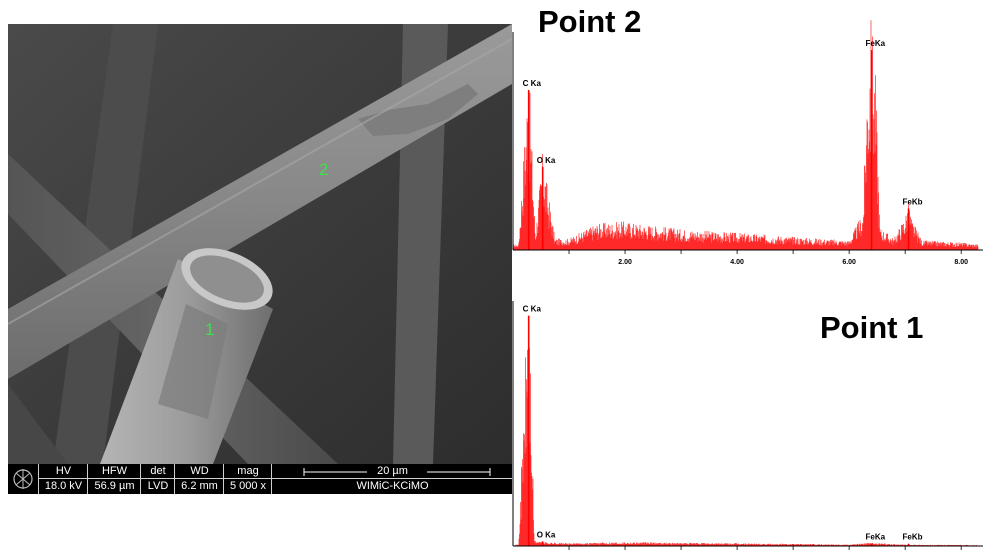 Image resolution: width=985 pixels, height=553 pixels. What do you see at coordinates (158, 471) in the screenshot?
I see `databar-header: det` at bounding box center [158, 471].